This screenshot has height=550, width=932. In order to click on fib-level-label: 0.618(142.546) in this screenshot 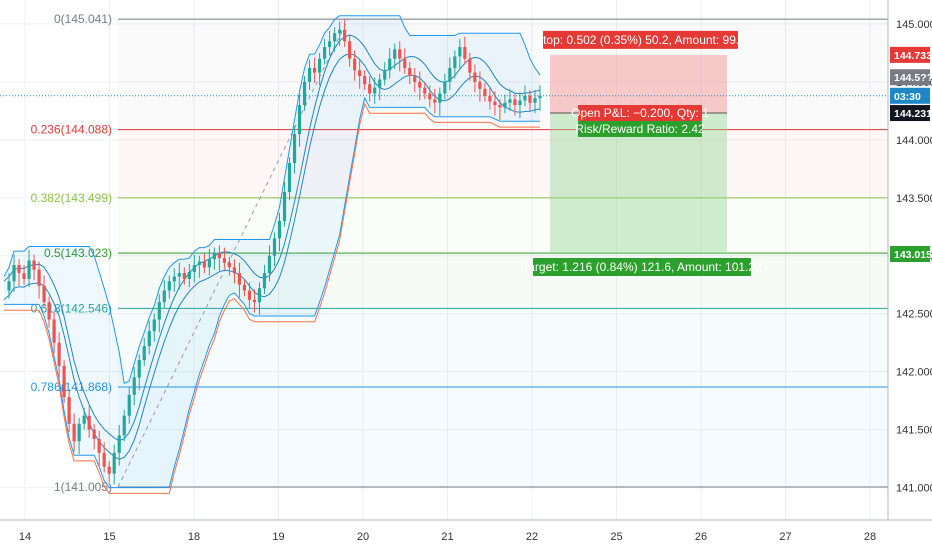, I will do `click(71, 308)`.